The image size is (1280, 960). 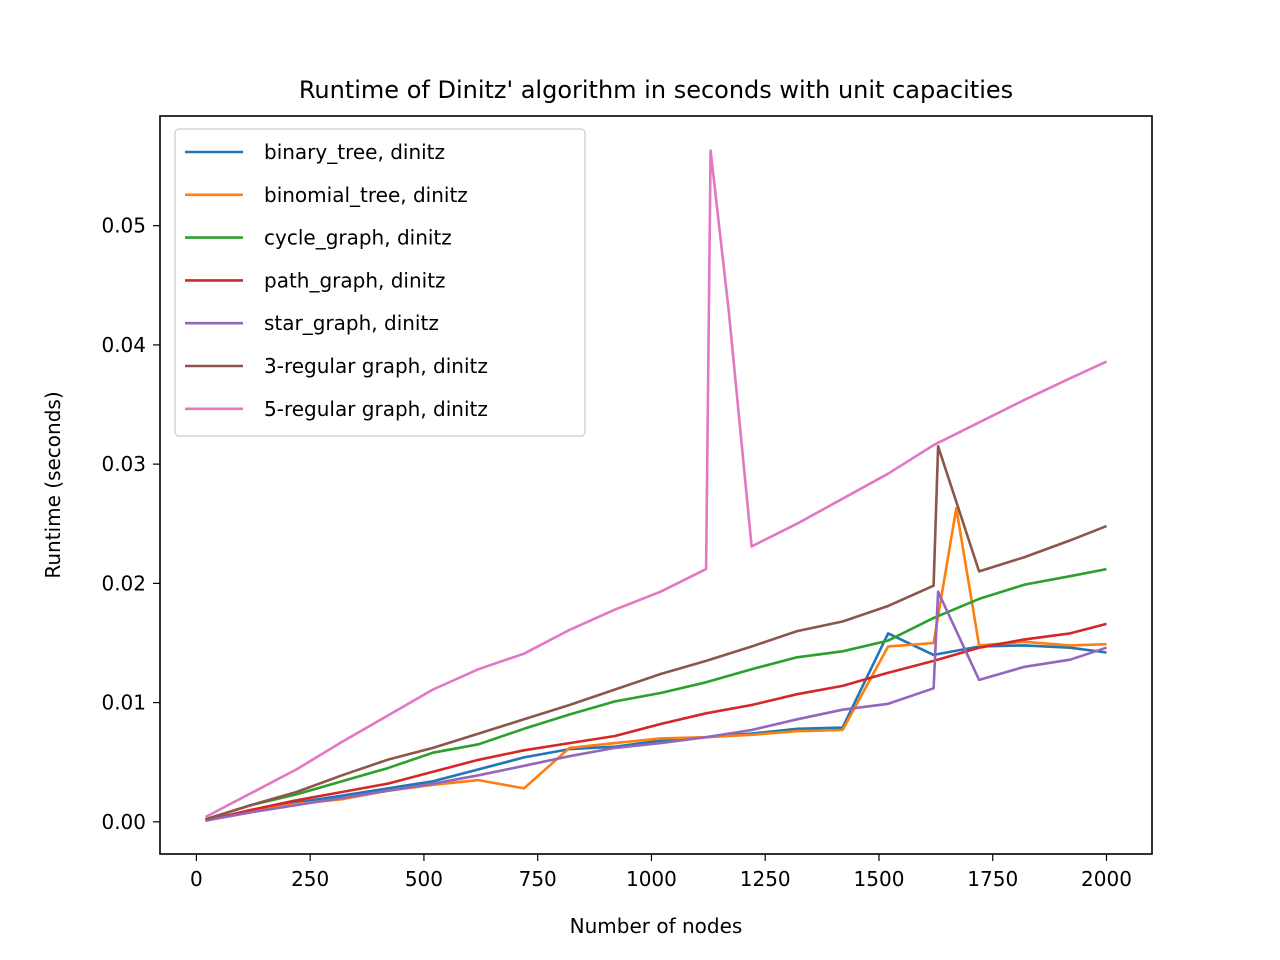 I want to click on legend-label: path_graph, dinitz, so click(x=355, y=280).